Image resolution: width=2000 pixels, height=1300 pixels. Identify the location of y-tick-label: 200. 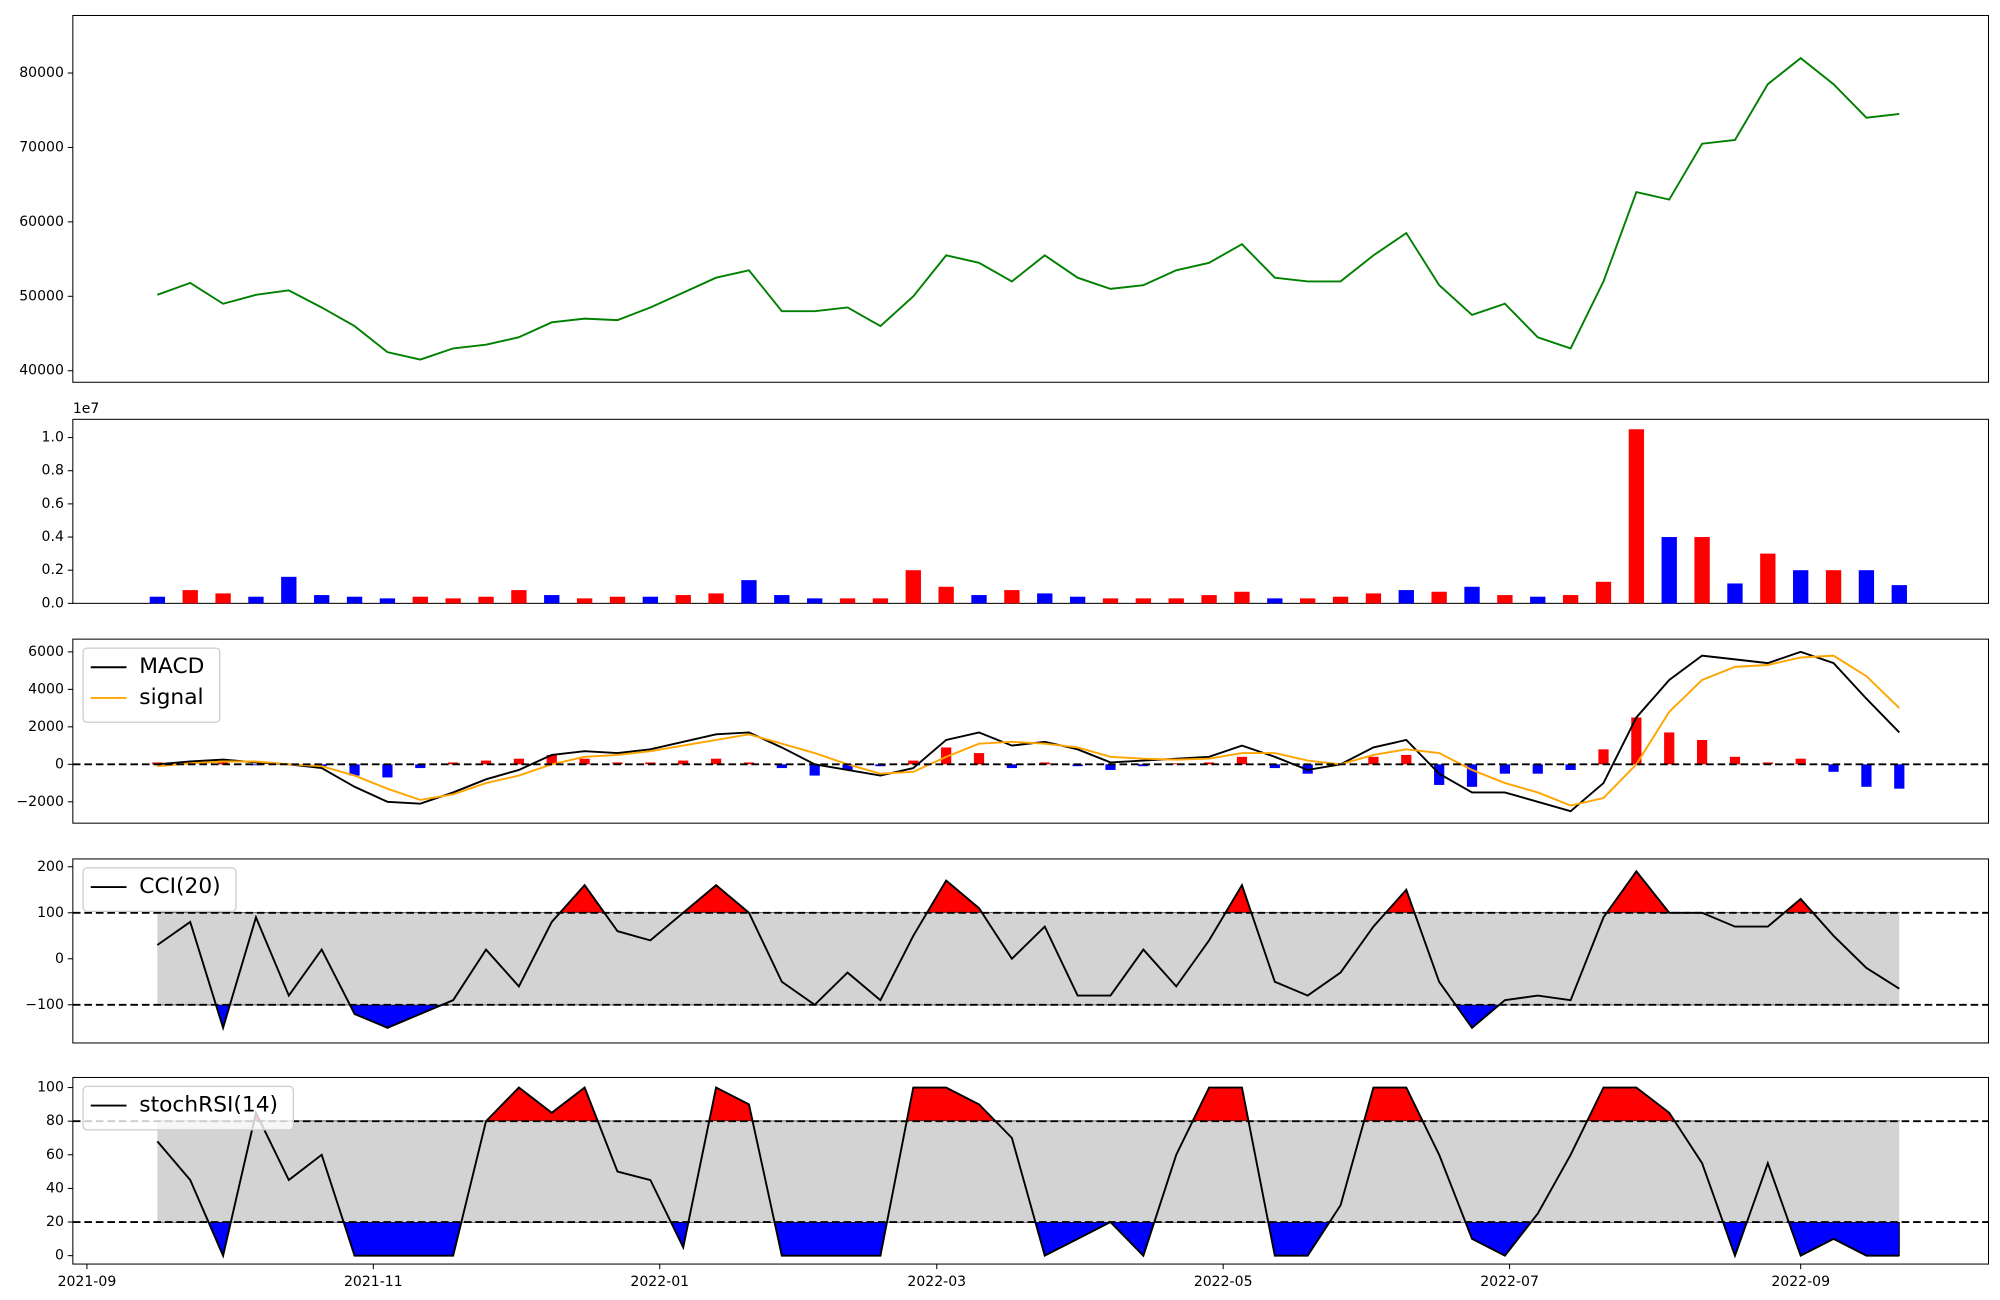
(50, 867).